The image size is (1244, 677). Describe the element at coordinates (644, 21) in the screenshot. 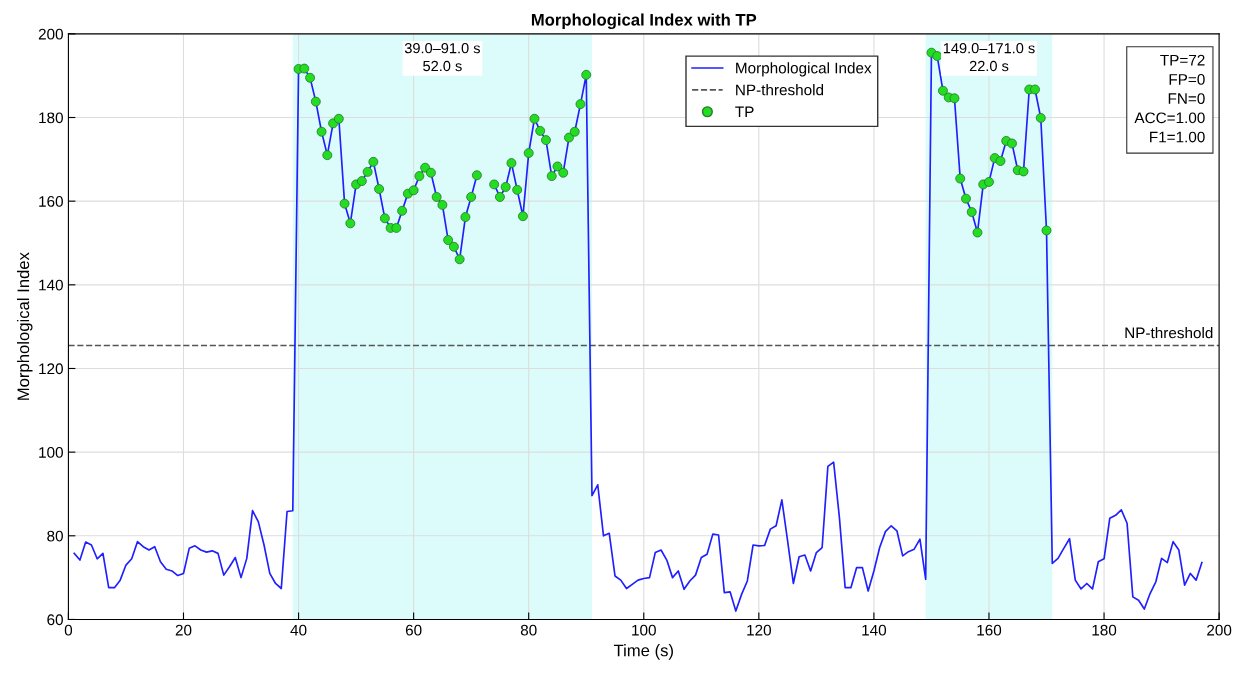

I see `chart-title: Morphological Index with TP` at that location.